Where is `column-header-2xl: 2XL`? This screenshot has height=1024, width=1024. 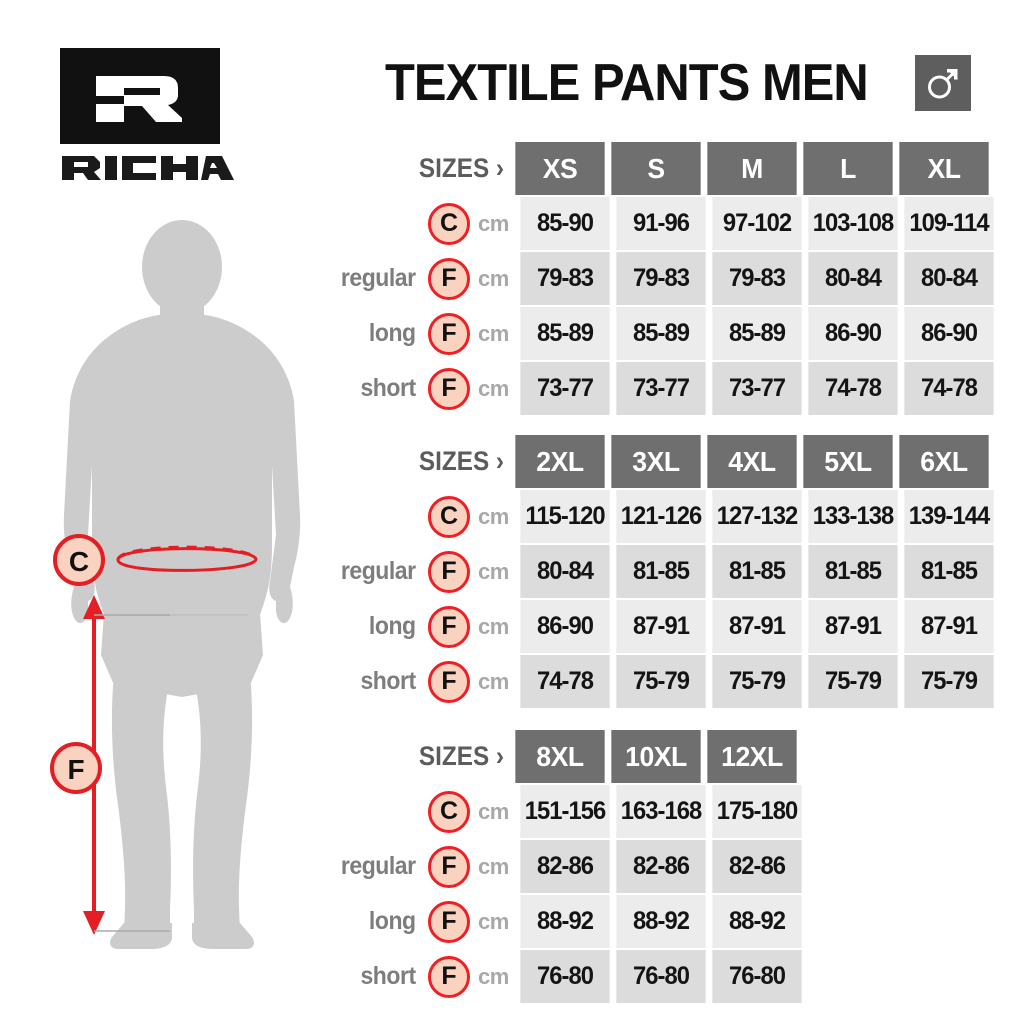
column-header-2xl: 2XL is located at coordinates (560, 461).